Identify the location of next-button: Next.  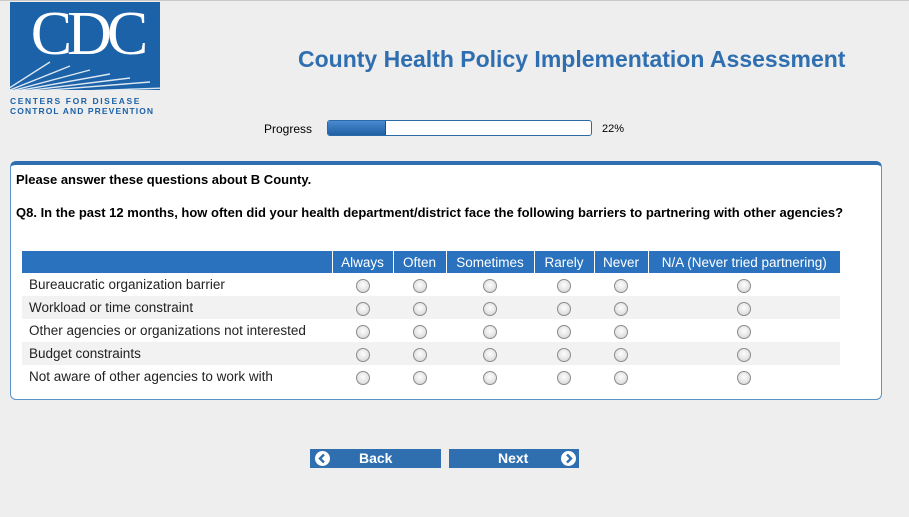
(514, 458).